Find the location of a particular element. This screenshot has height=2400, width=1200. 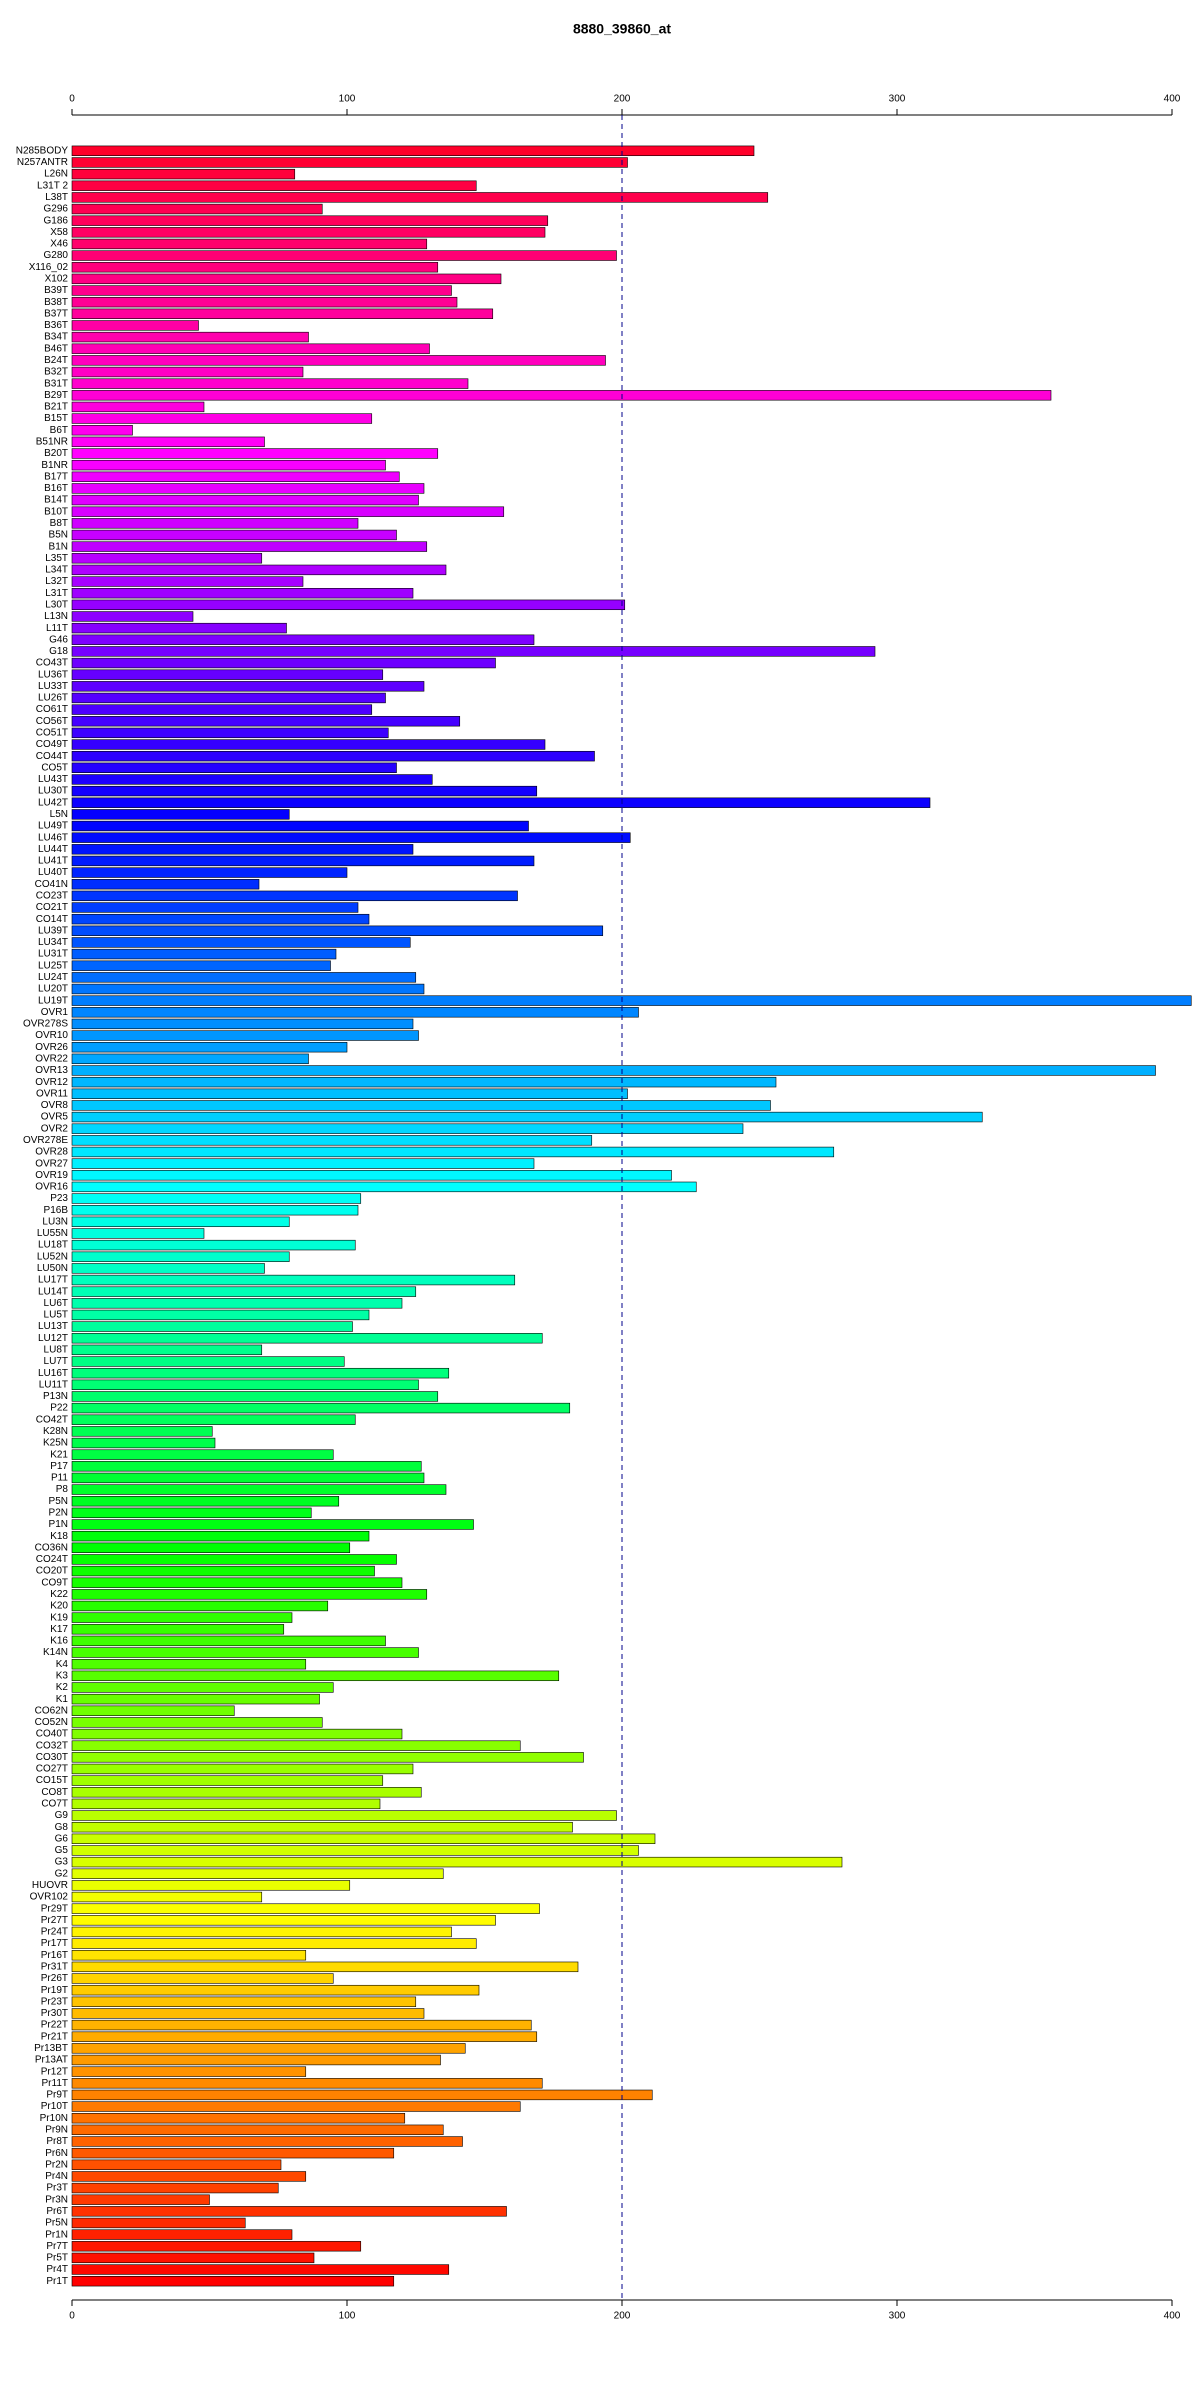

y-tick-label: P22 is located at coordinates (59, 1408).